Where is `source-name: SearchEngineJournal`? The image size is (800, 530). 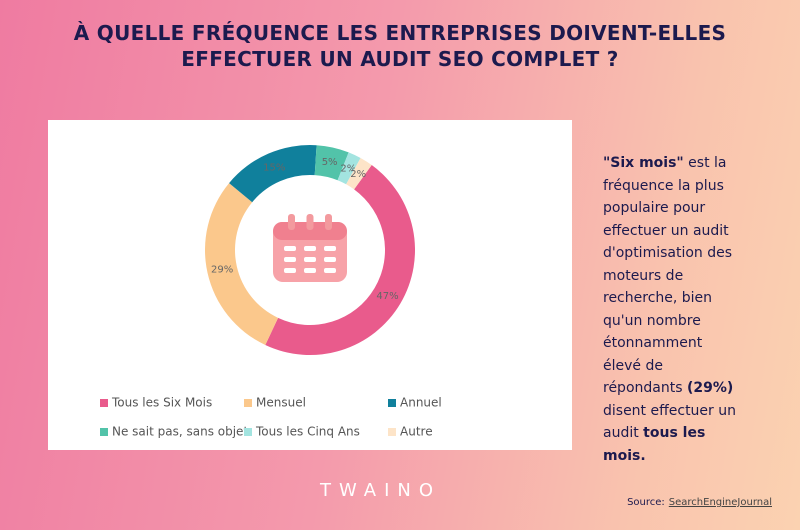
source-name: SearchEngineJournal is located at coordinates (720, 502).